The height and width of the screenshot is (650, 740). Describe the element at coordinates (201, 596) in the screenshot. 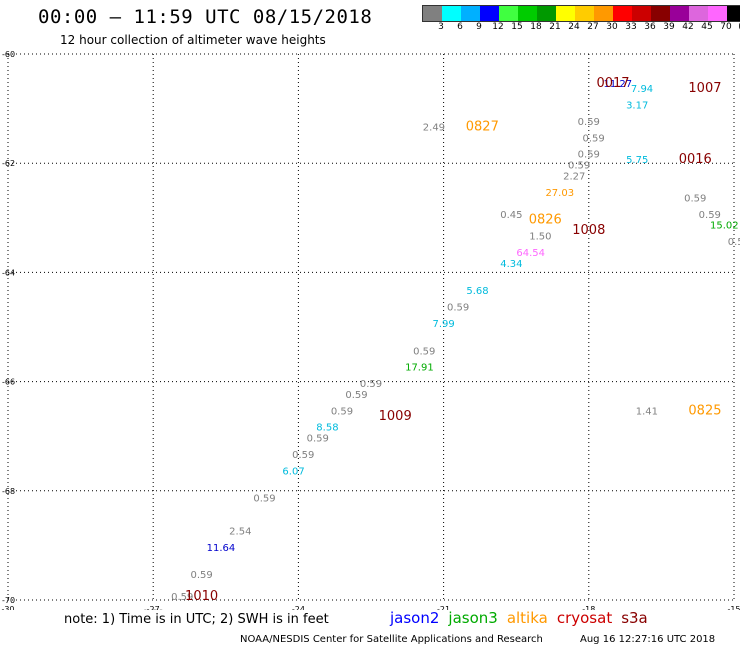

I see `pass-time-label: 1010` at that location.